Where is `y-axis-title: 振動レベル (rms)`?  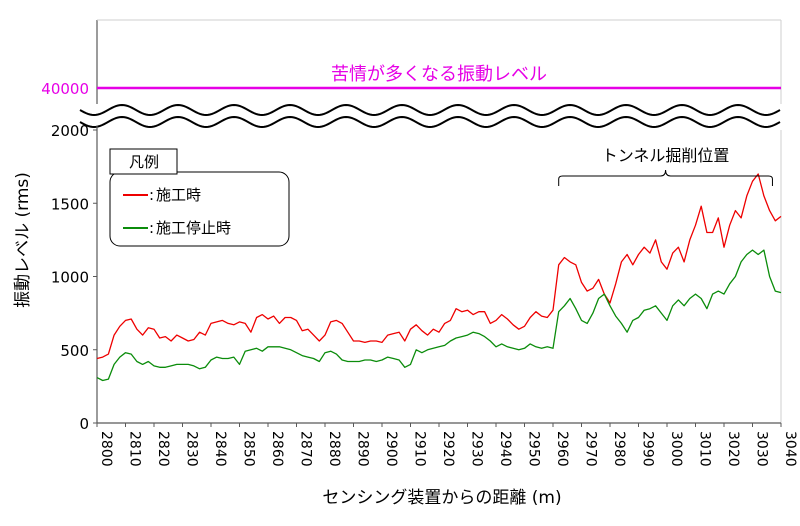
y-axis-title: 振動レベル (rms) is located at coordinates (23, 240).